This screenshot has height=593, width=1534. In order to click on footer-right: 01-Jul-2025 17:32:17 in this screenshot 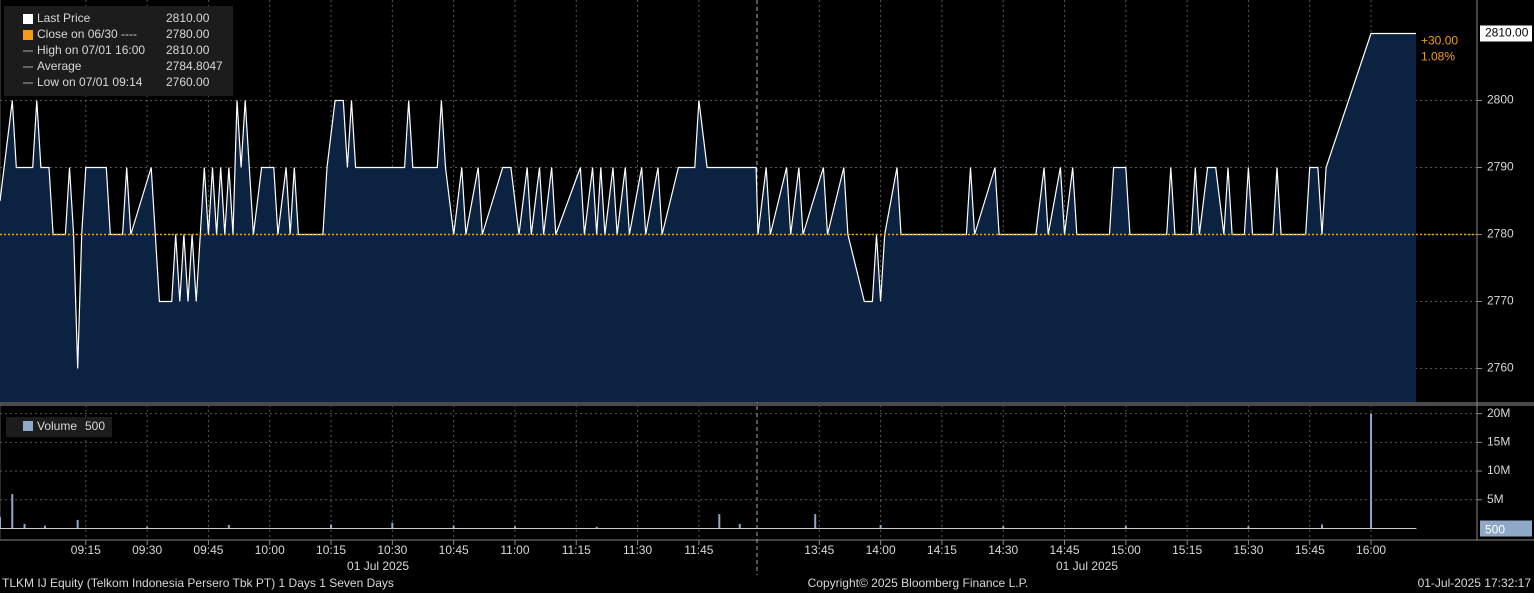, I will do `click(1475, 583)`.